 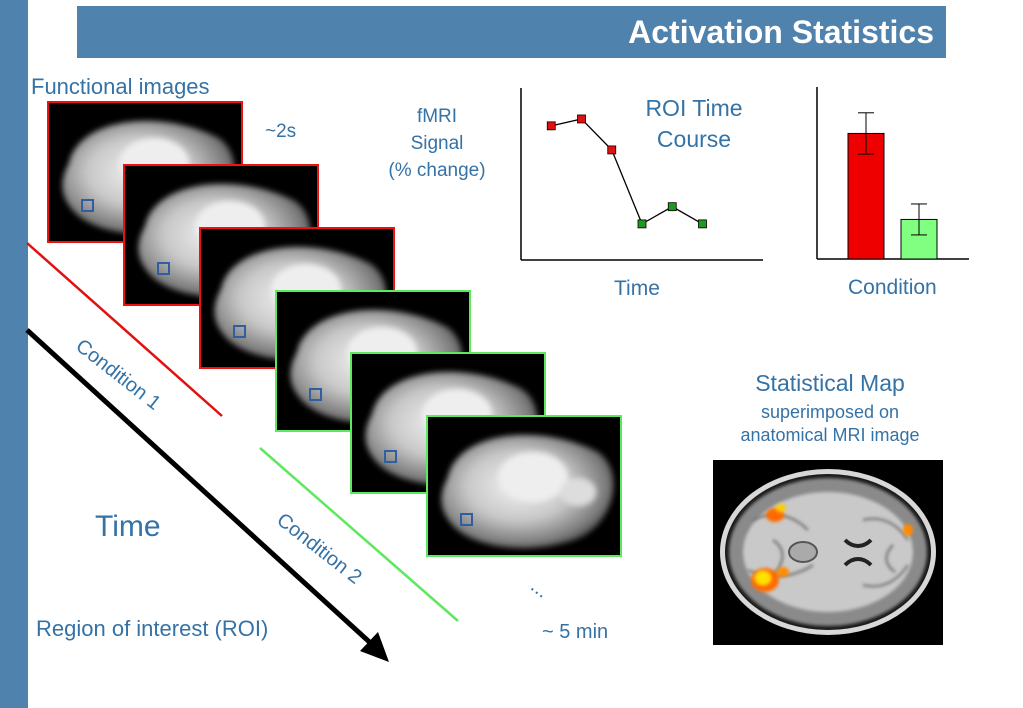 What do you see at coordinates (152, 628) in the screenshot?
I see `roi-label: Region of interest (ROI)` at bounding box center [152, 628].